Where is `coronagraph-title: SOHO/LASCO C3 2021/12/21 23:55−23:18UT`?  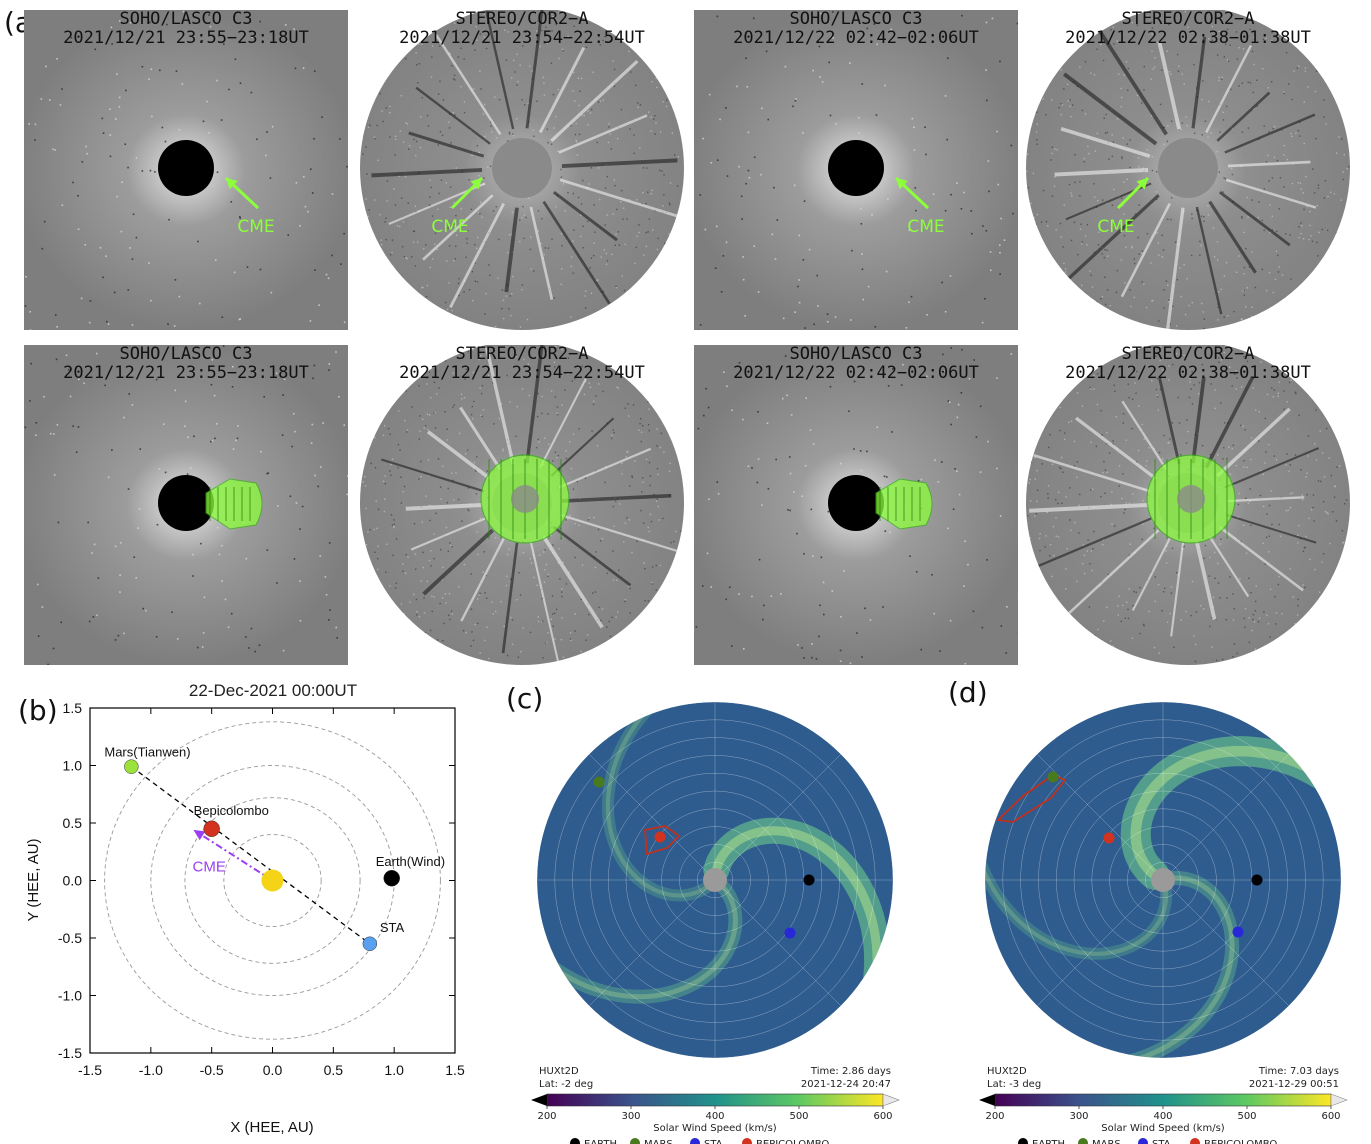
coronagraph-title: SOHO/LASCO C3 2021/12/21 23:55−23:18UT is located at coordinates (186, 29).